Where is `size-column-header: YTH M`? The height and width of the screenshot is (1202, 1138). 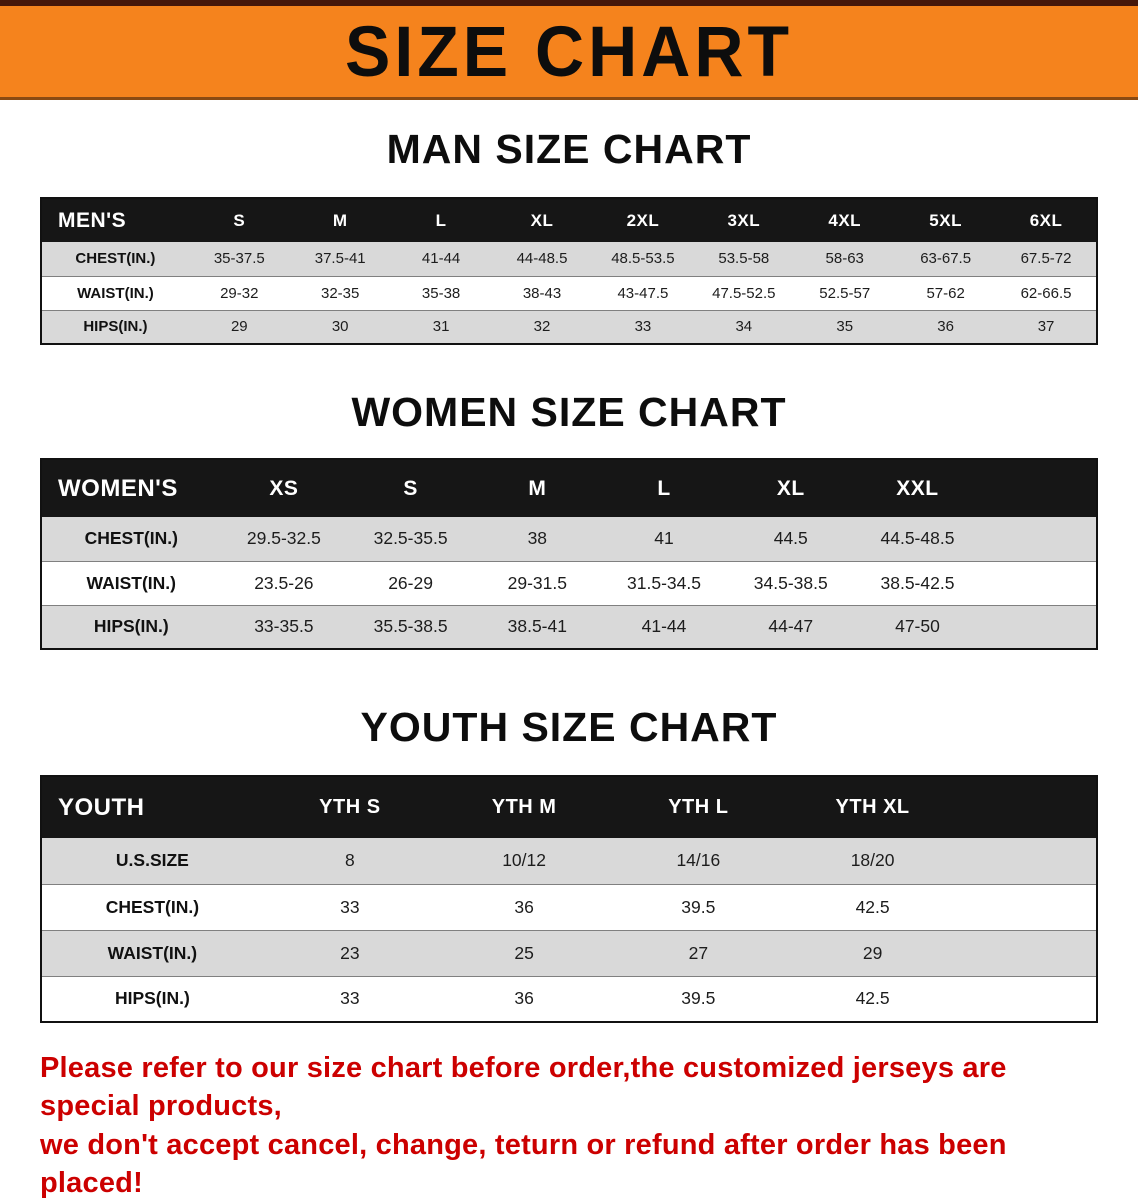 size-column-header: YTH M is located at coordinates (524, 807).